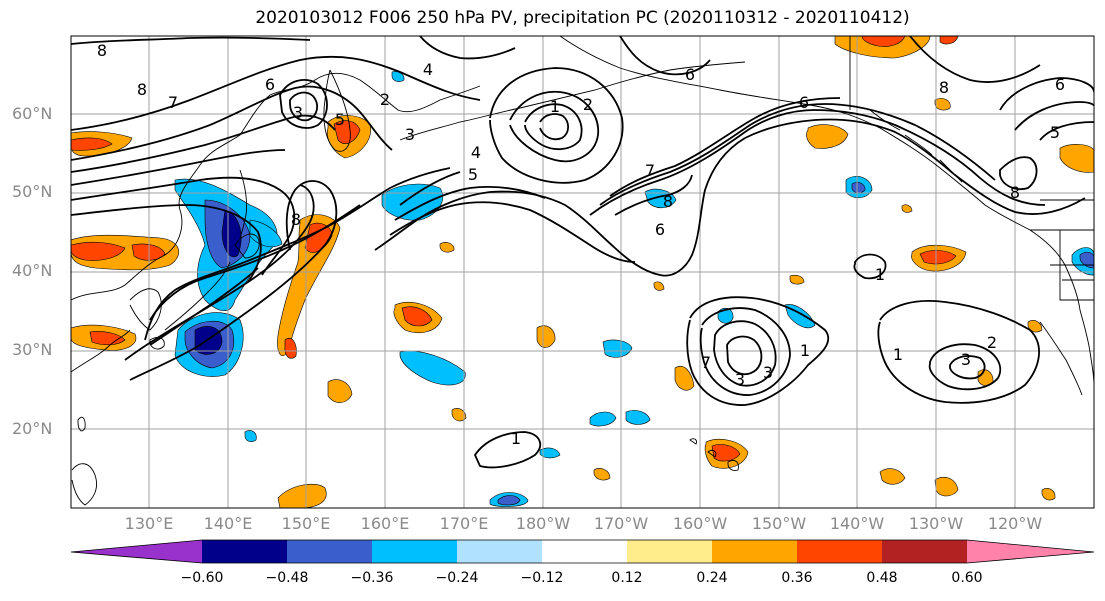  I want to click on coastline-taiwan, so click(81, 424).